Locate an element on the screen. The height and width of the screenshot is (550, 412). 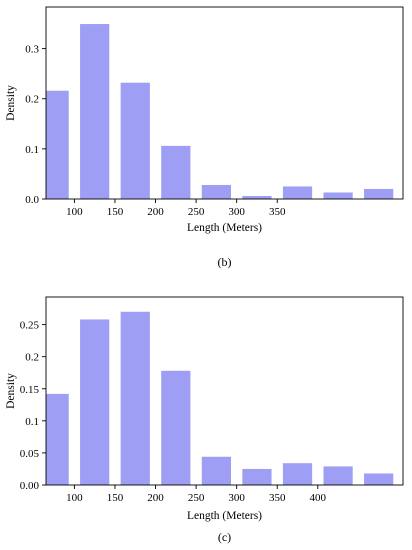
y-tick-label: 0.25 is located at coordinates (30, 326).